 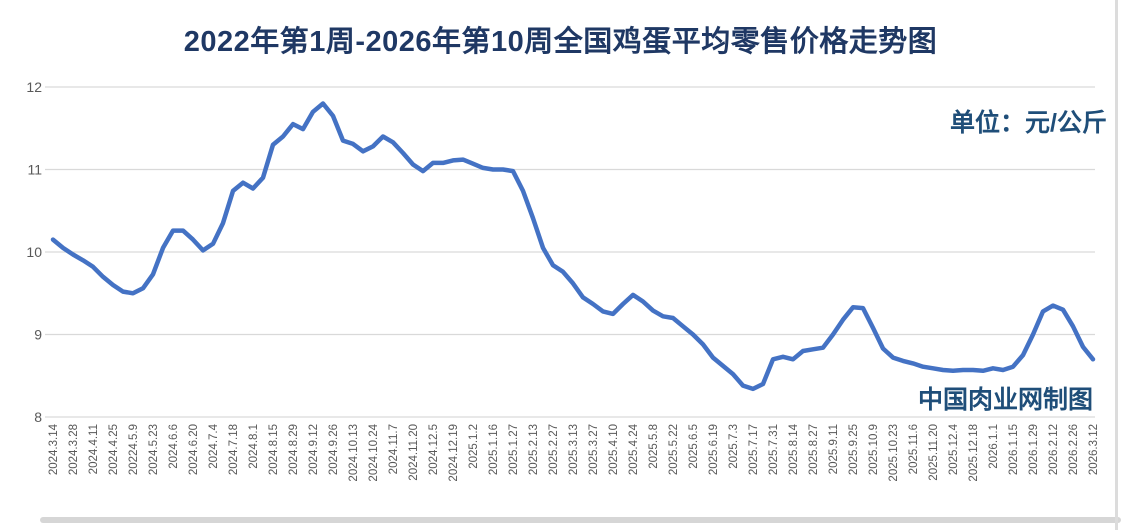 What do you see at coordinates (814, 449) in the screenshot?
I see `x-axis-tick-label: 2025.8.27` at bounding box center [814, 449].